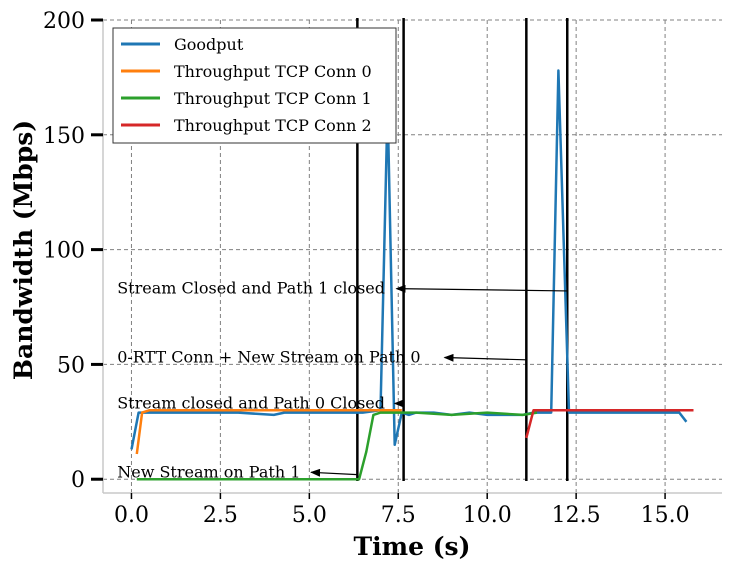  Describe the element at coordinates (64, 251) in the screenshot. I see `y-tick-label: 100` at that location.